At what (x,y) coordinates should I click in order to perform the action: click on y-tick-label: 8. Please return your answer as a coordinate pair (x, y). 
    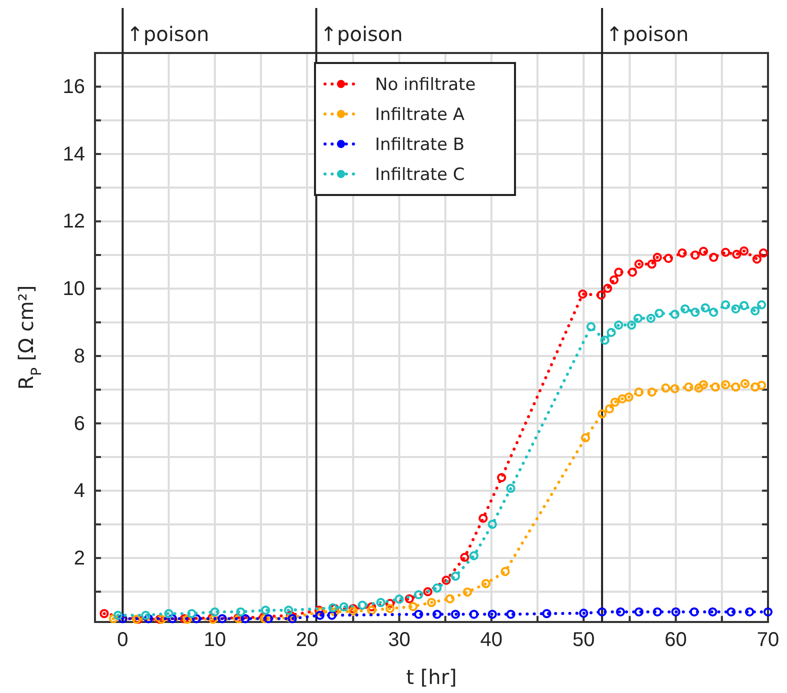
    Looking at the image, I should click on (79, 356).